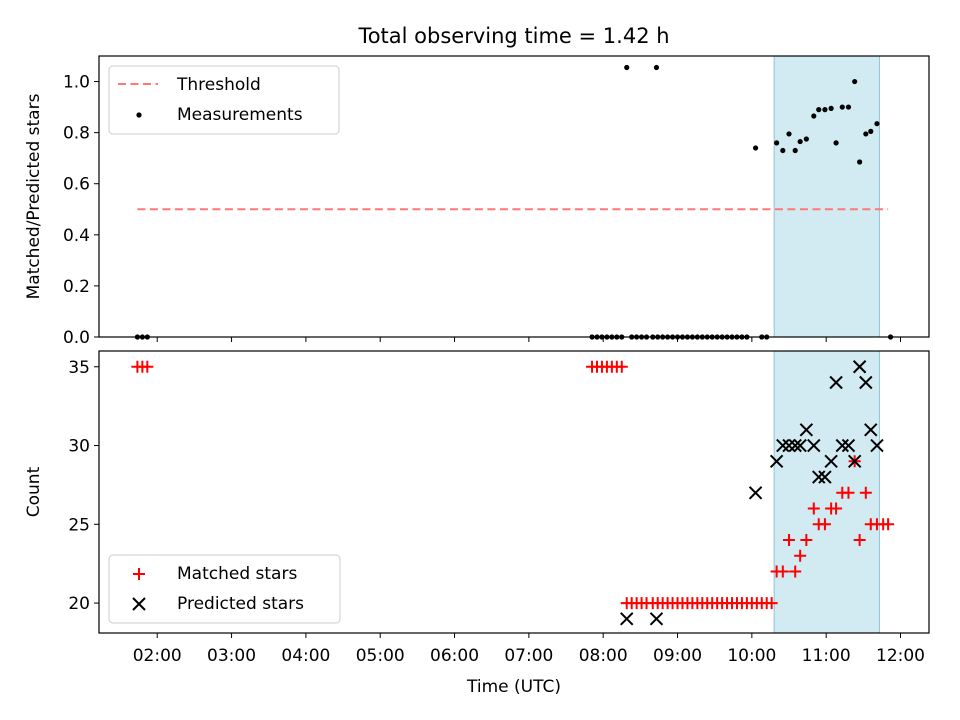  What do you see at coordinates (305, 656) in the screenshot?
I see `x-tick-label: 04:00` at bounding box center [305, 656].